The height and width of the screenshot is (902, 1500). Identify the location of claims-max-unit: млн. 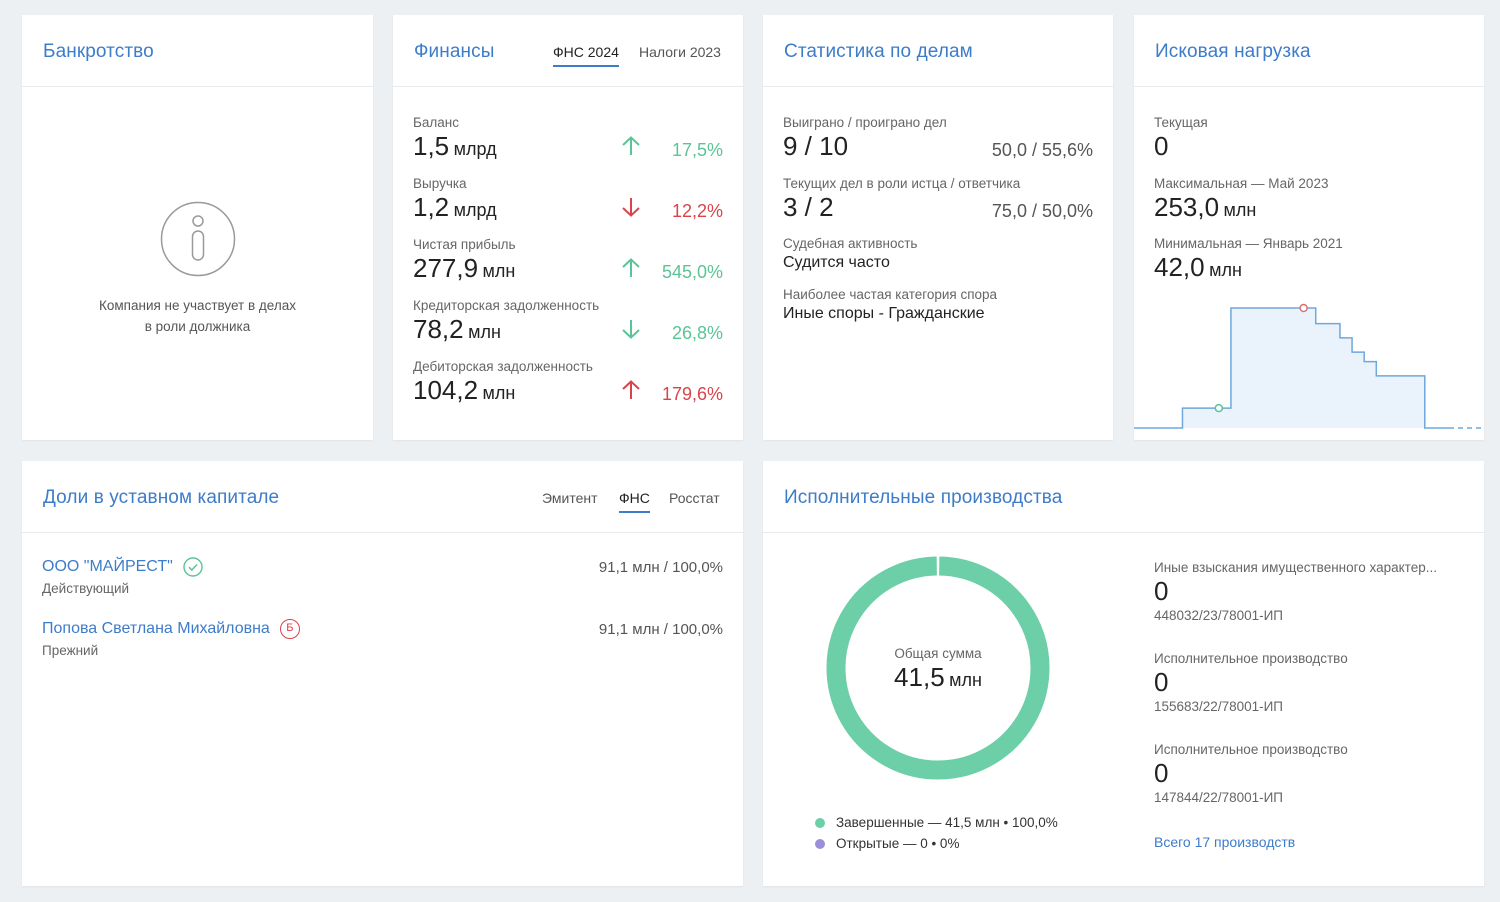
(1240, 210).